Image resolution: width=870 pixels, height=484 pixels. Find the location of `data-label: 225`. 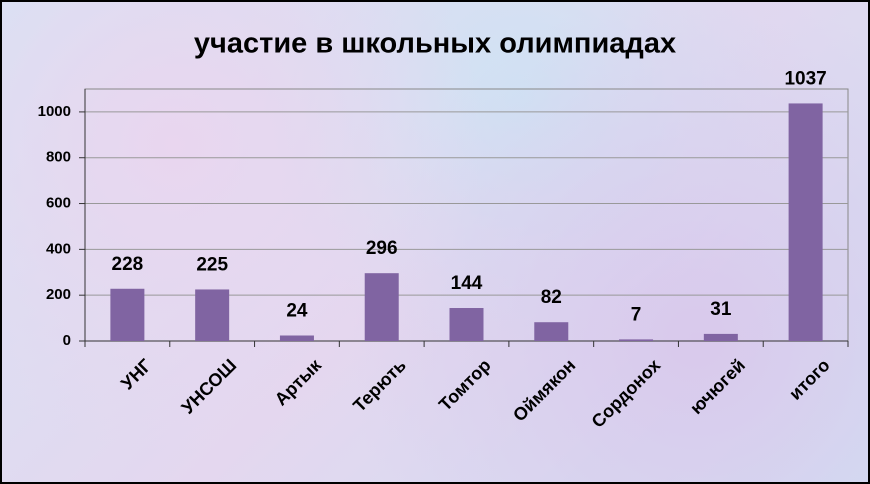

data-label: 225 is located at coordinates (212, 264).